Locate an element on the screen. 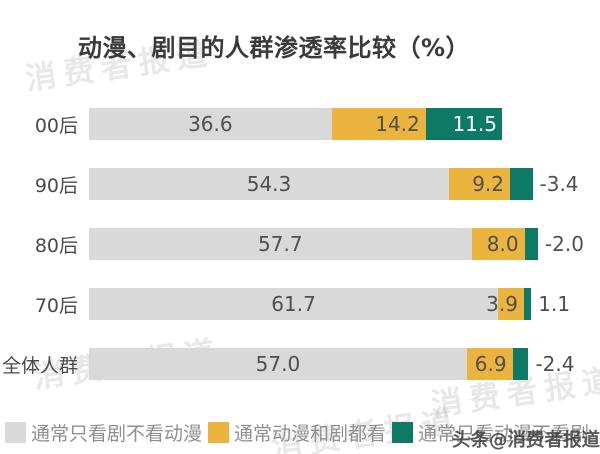 Image resolution: width=600 pixels, height=454 pixels. bar-segment-2: 9.2 is located at coordinates (479, 184).